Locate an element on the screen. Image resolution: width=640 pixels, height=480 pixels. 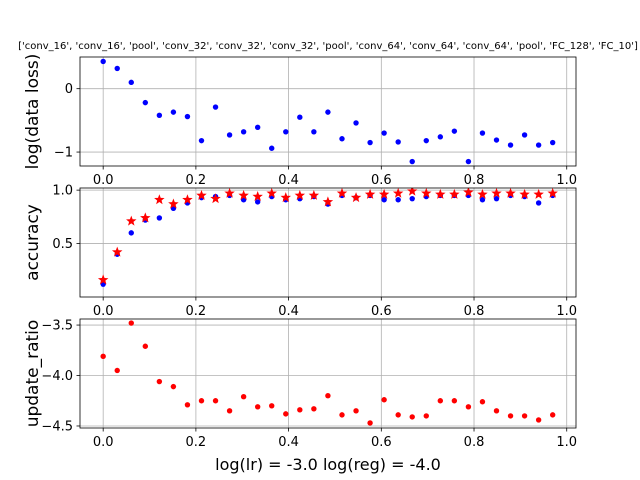
y-tick-label: −4.5 is located at coordinates (57, 426).